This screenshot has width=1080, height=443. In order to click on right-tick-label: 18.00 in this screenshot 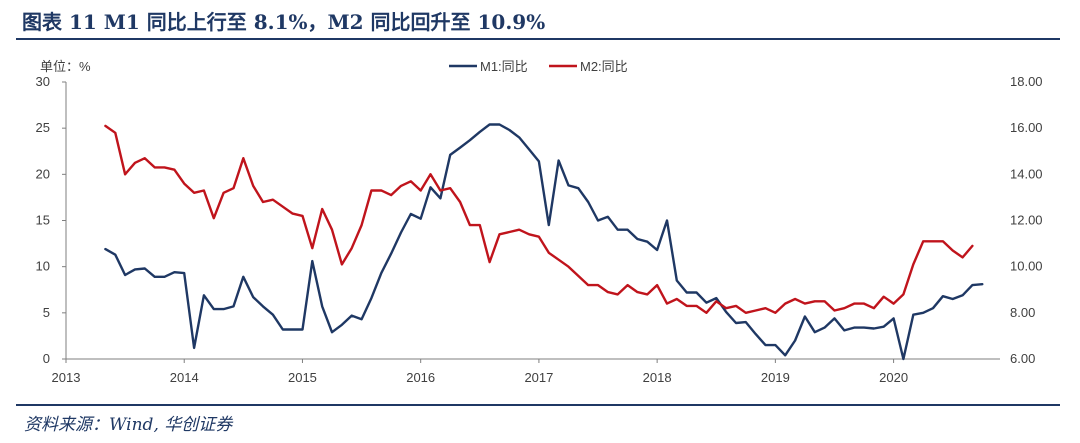, I will do `click(1026, 81)`.